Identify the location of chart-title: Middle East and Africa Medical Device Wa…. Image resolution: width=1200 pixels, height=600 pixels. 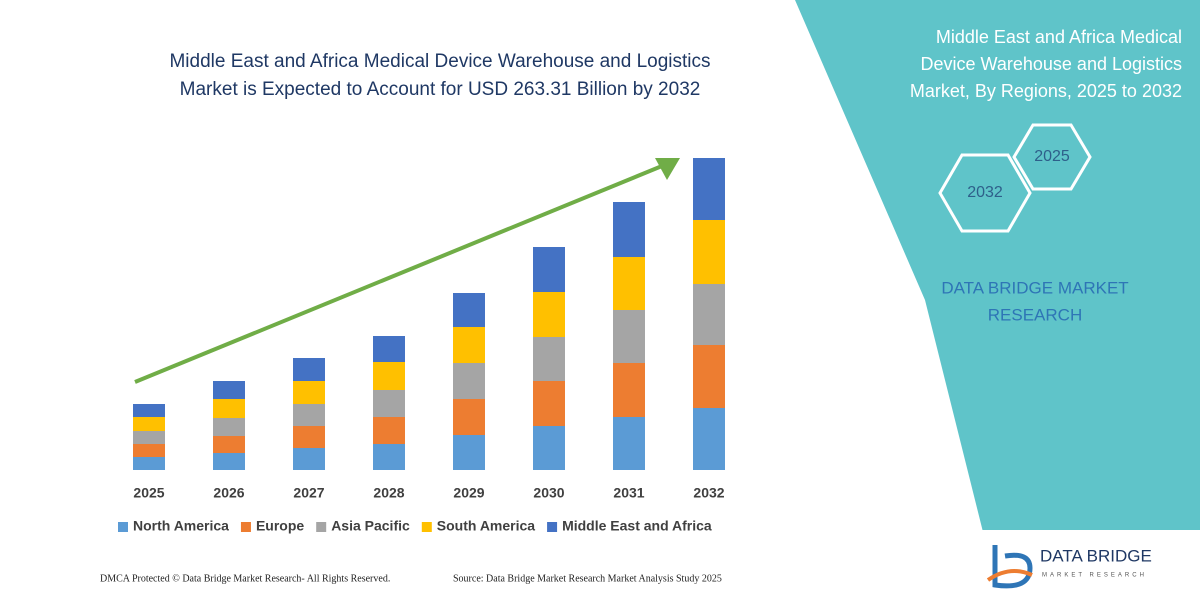
(439, 61).